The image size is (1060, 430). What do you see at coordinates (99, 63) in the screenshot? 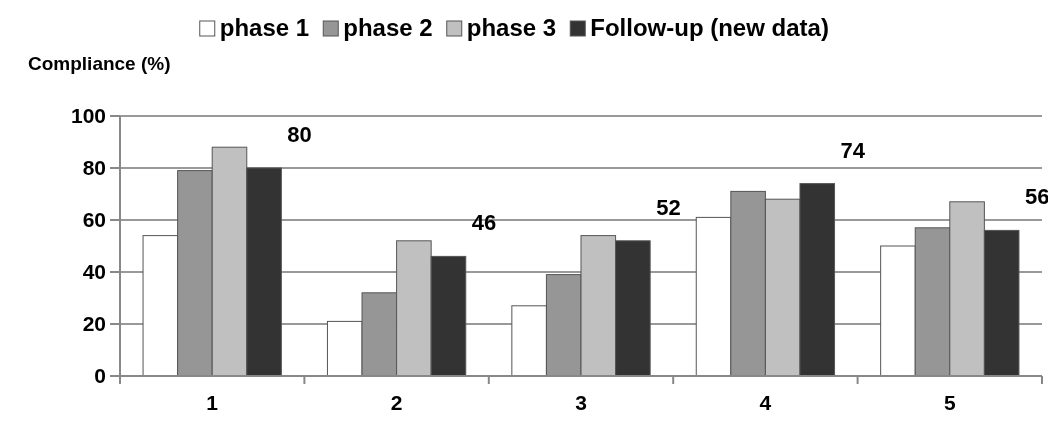
I see `y-axis-title: Compliance (%)` at bounding box center [99, 63].